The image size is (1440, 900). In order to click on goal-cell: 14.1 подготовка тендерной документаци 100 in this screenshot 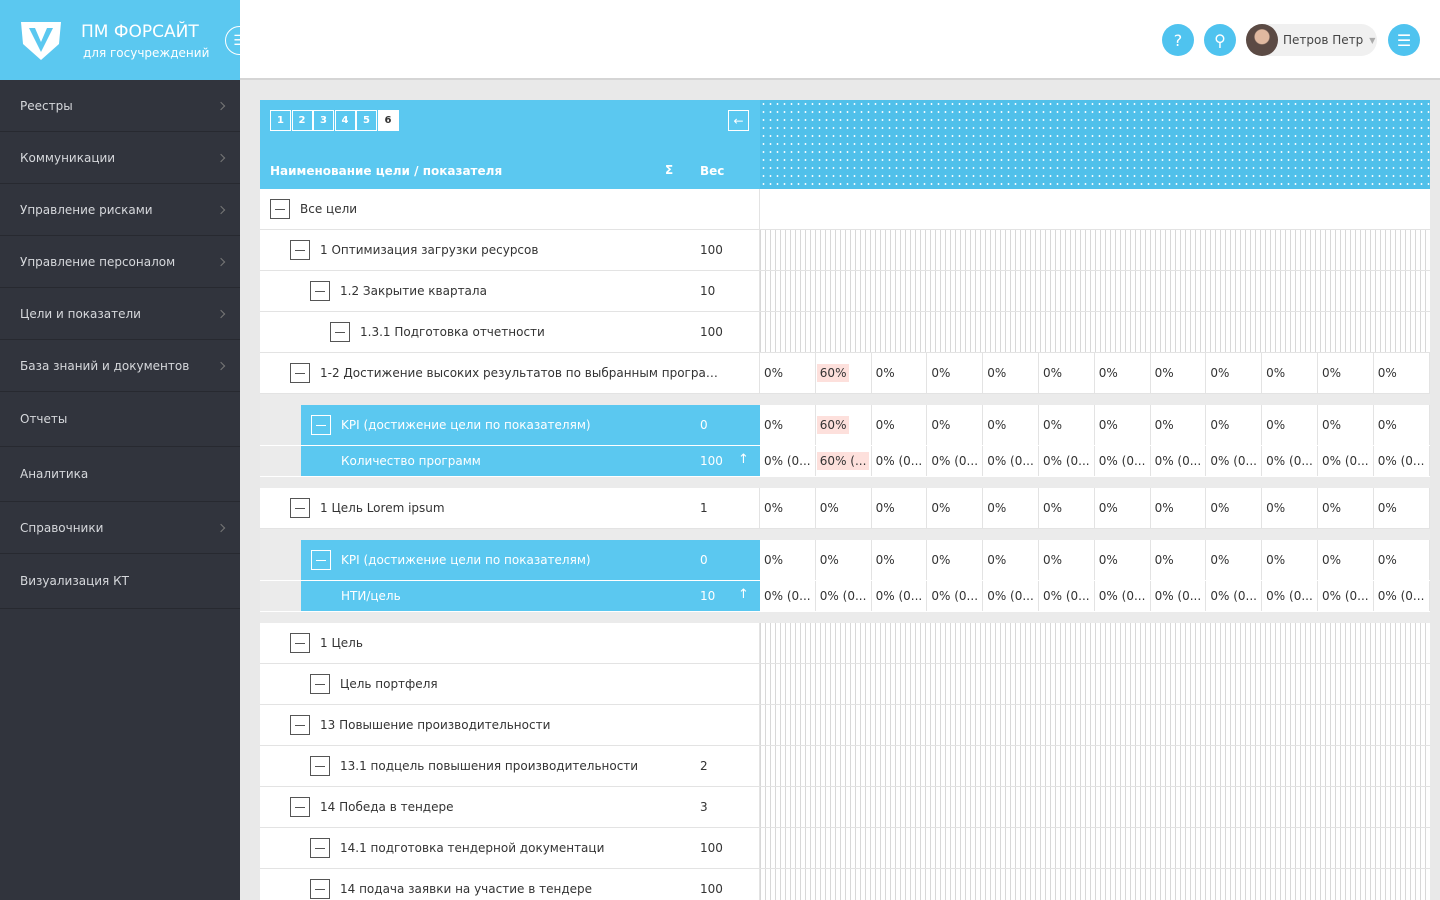, I will do `click(510, 848)`.